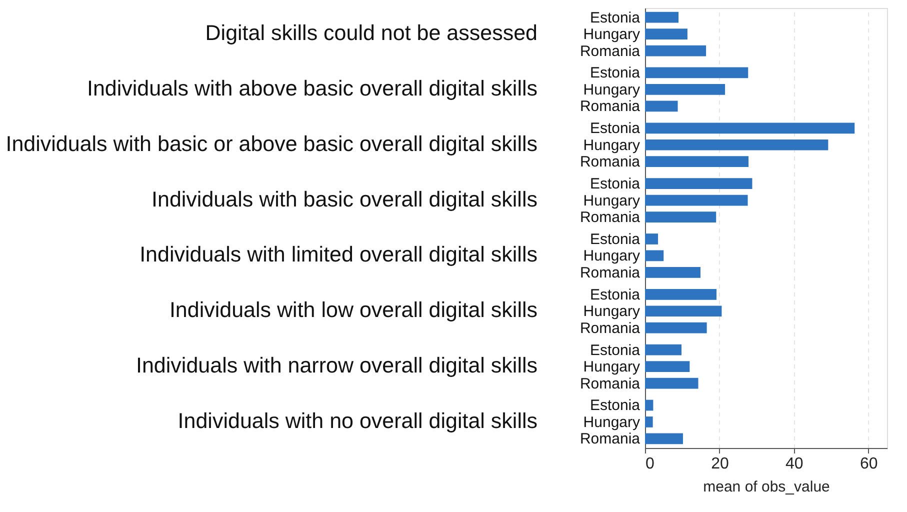 The width and height of the screenshot is (907, 512). What do you see at coordinates (720, 464) in the screenshot?
I see `x-tick-label: 20` at bounding box center [720, 464].